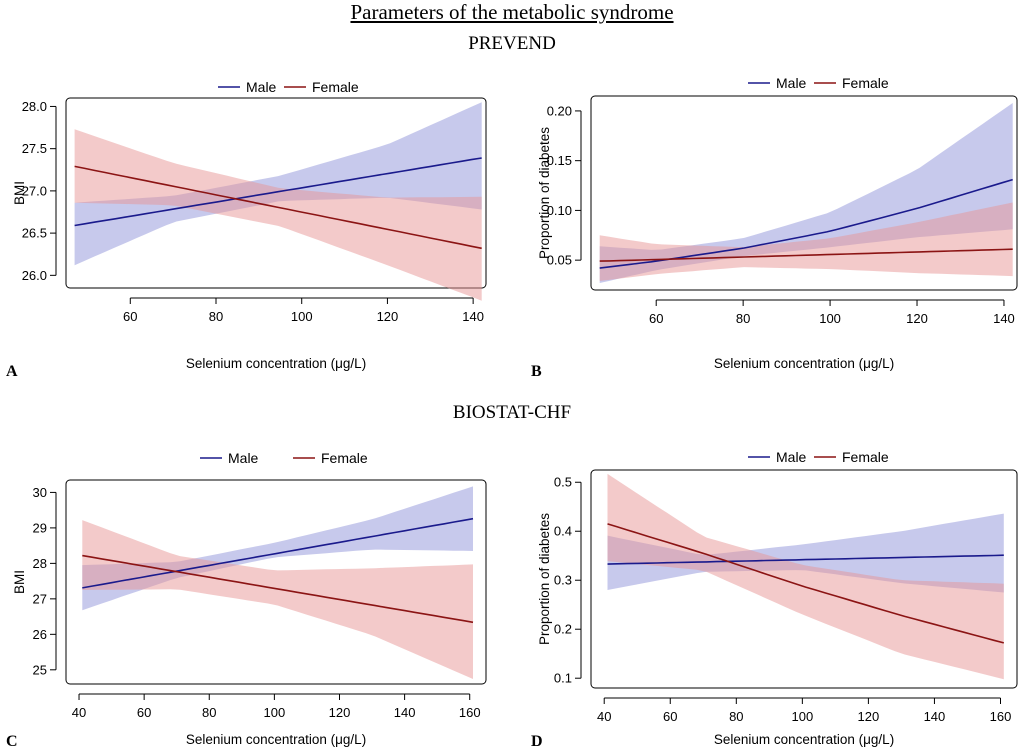 The image size is (1024, 753). Describe the element at coordinates (559, 210) in the screenshot. I see `y-tick-label: 0.10` at that location.